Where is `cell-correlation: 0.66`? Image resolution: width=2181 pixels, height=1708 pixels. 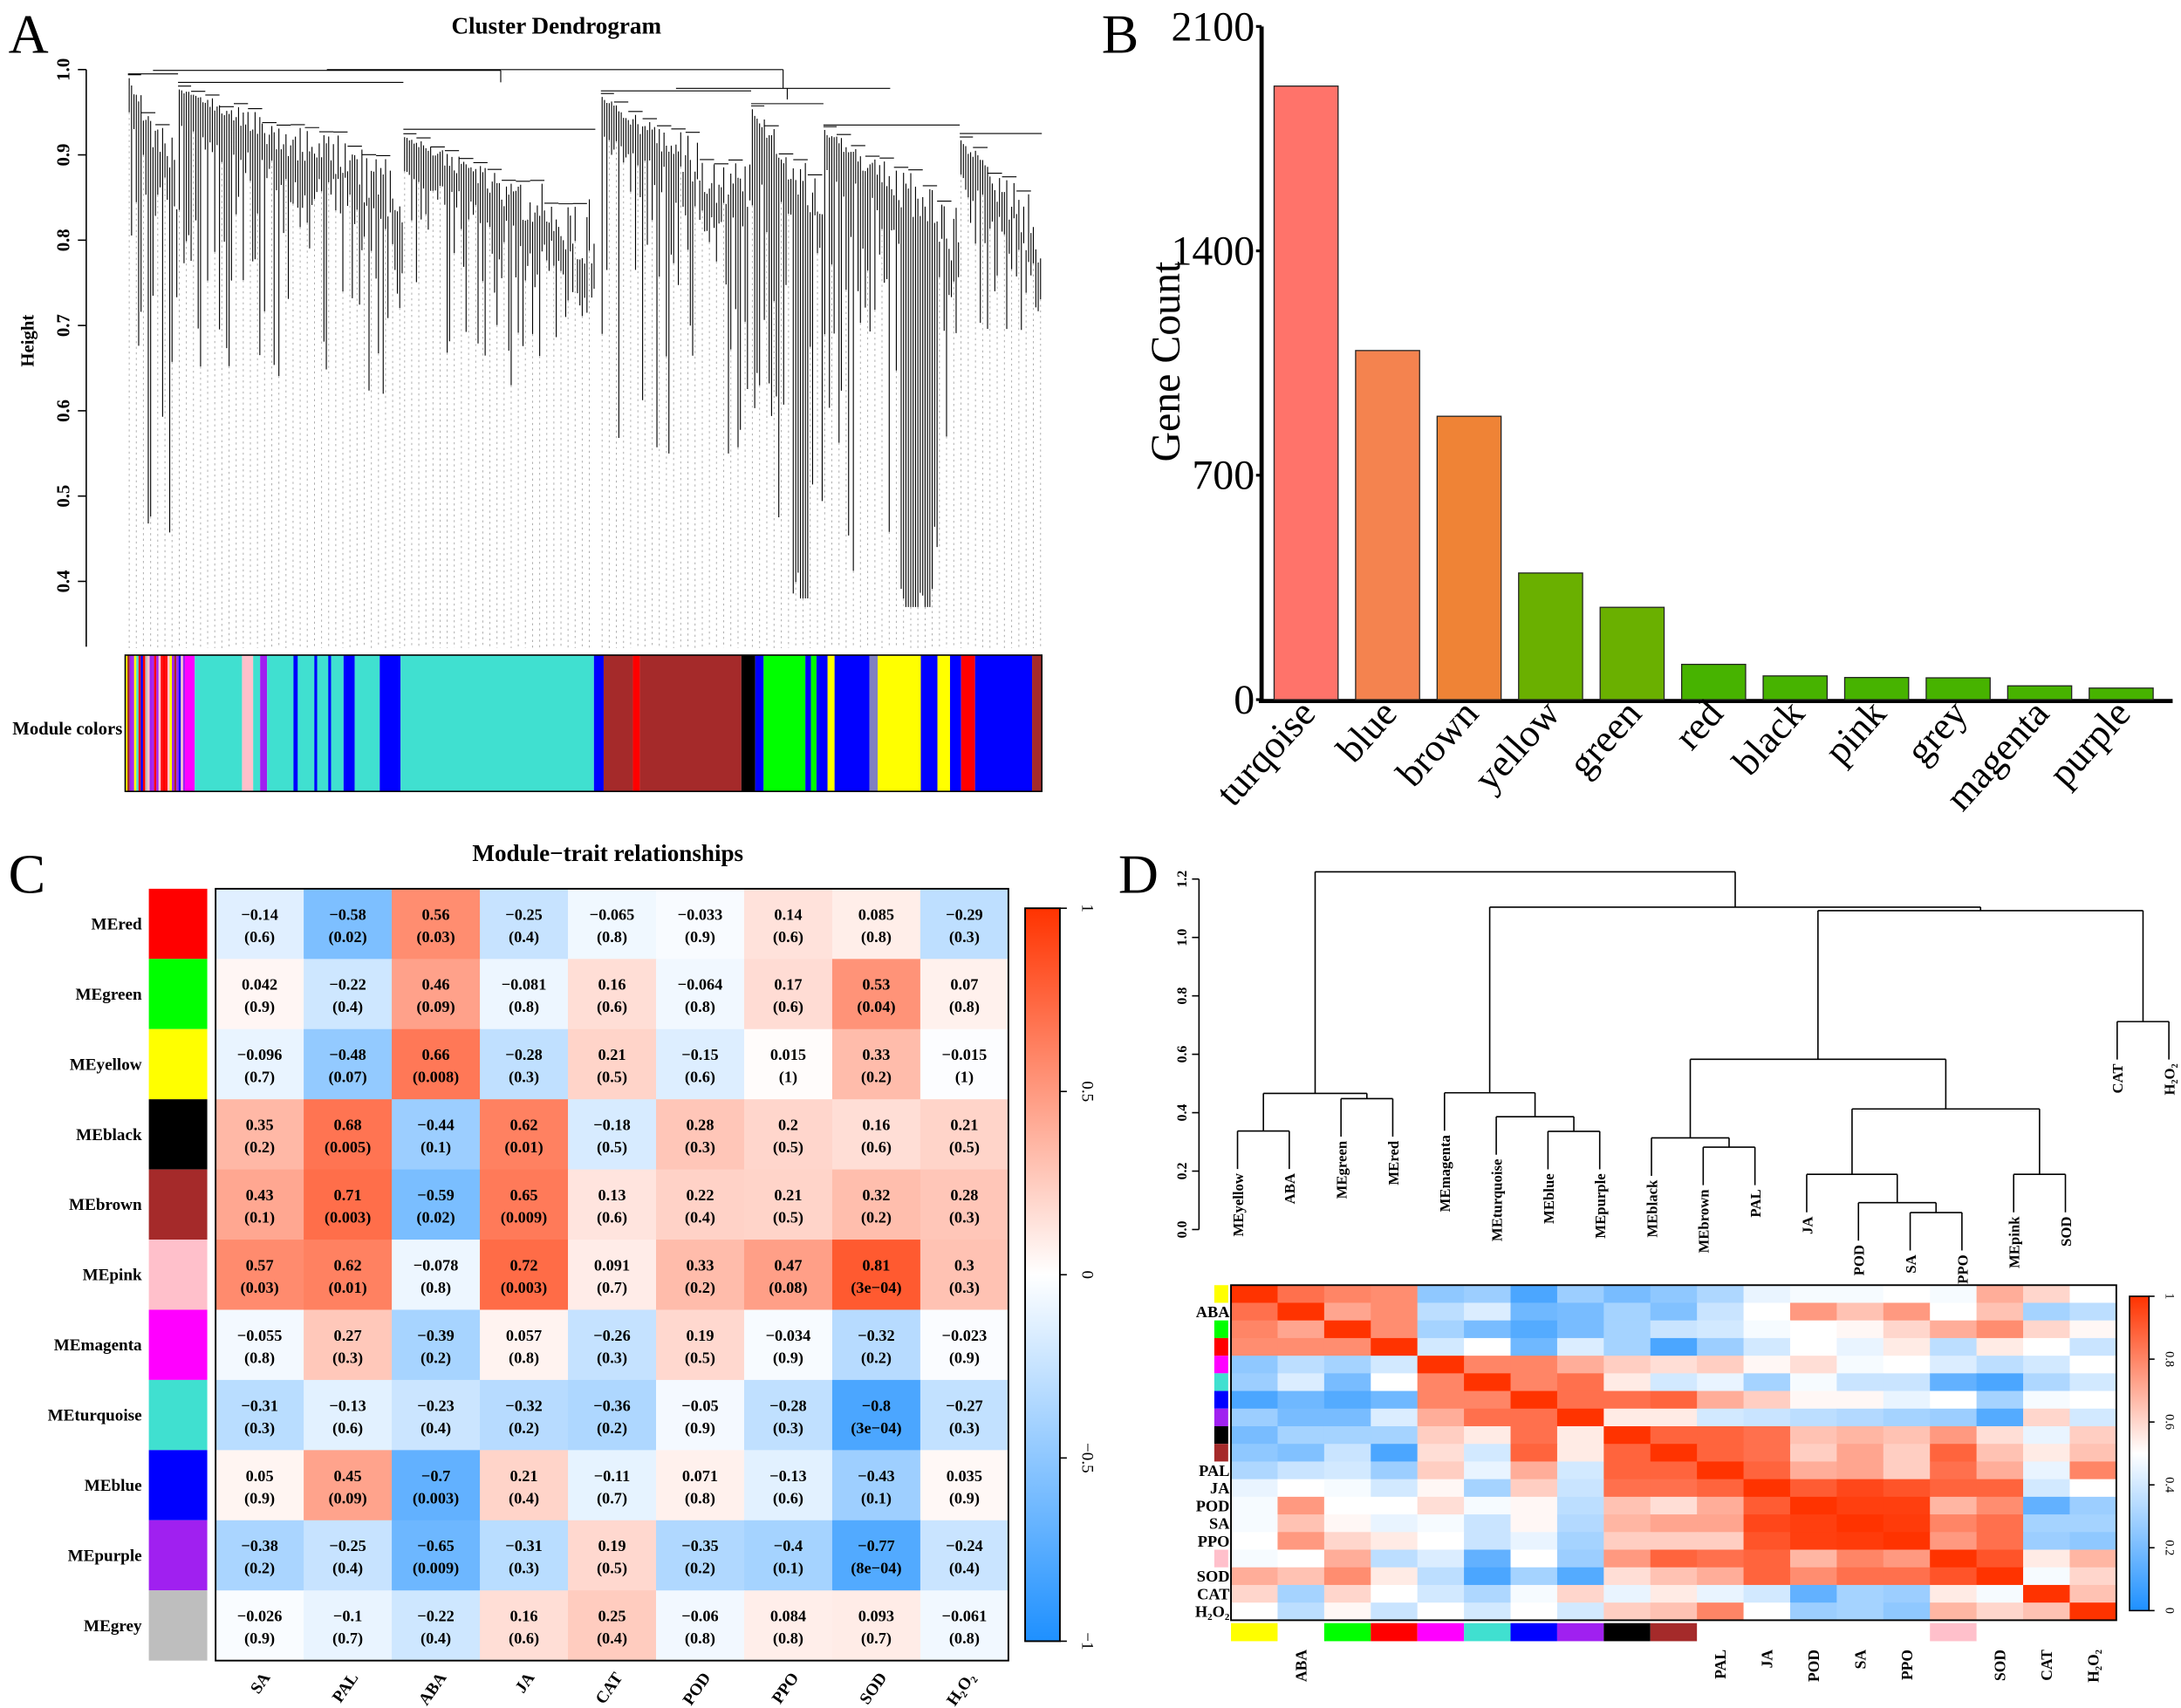 cell-correlation: 0.66 is located at coordinates (436, 1055).